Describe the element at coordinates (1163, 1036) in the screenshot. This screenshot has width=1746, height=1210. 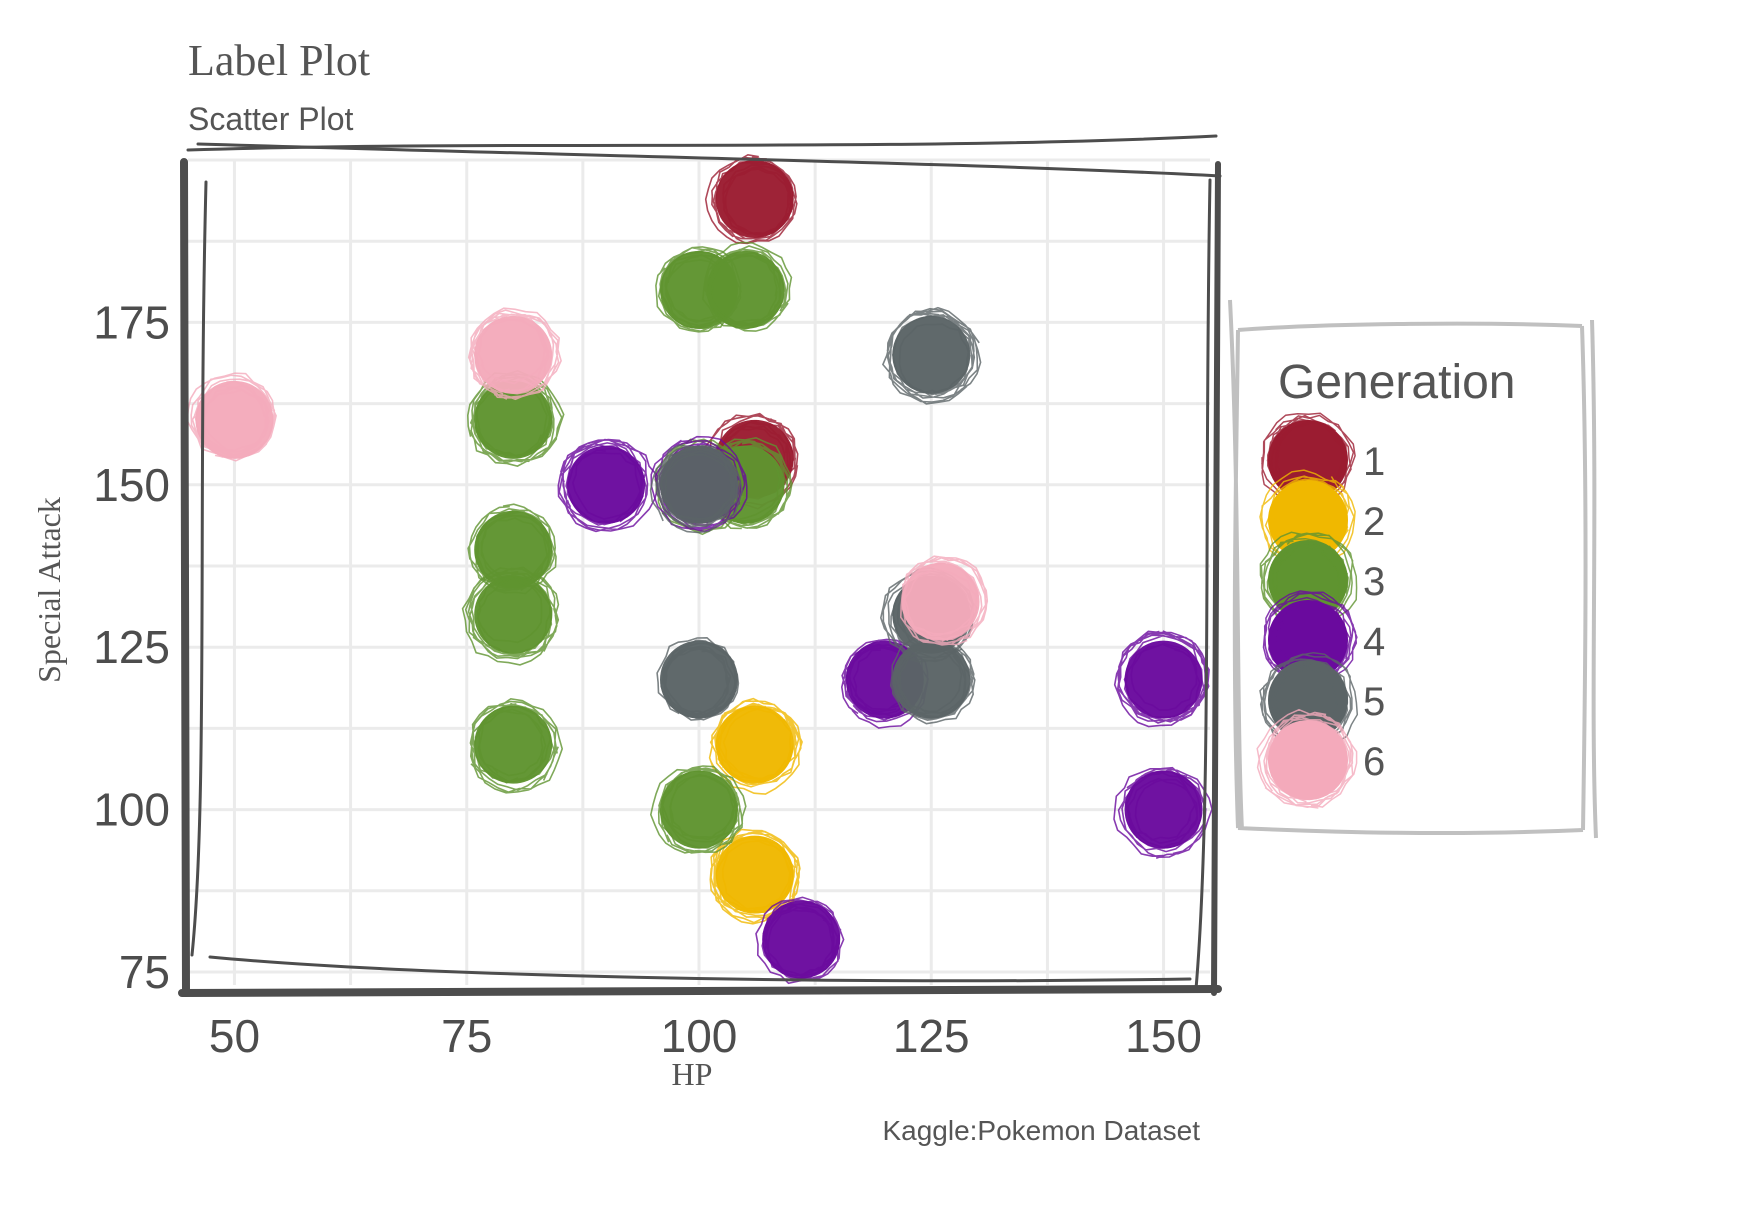
I see `x-tick-150: 150` at that location.